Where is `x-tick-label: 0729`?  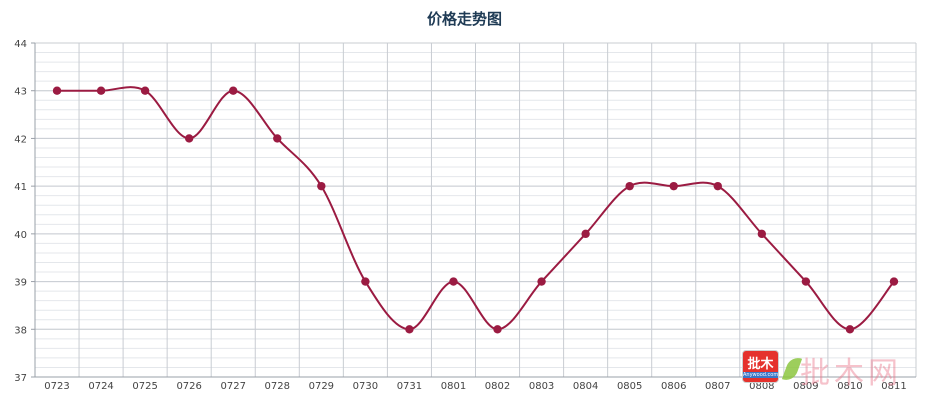
x-tick-label: 0729 is located at coordinates (321, 386).